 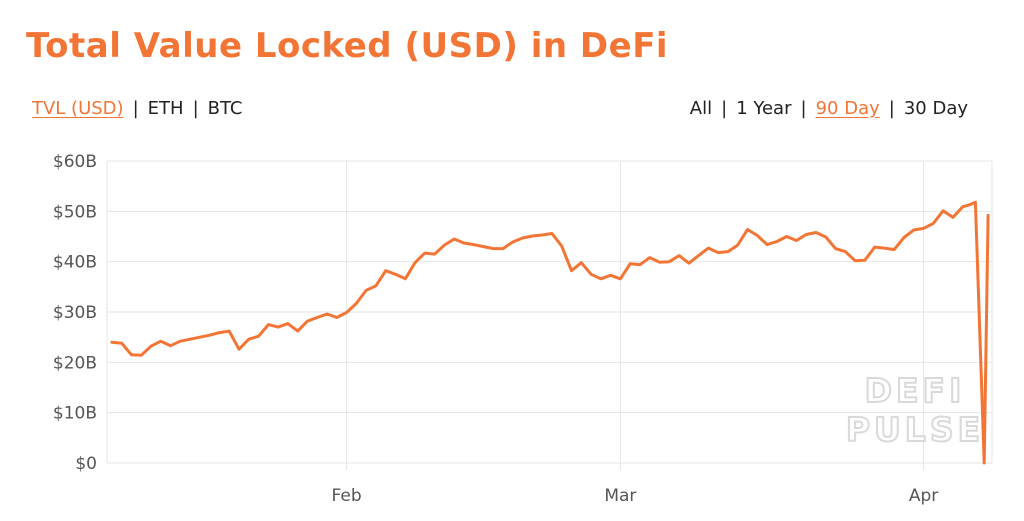 I want to click on x-axis-ticks: Feb Mar Apr, so click(x=635, y=496).